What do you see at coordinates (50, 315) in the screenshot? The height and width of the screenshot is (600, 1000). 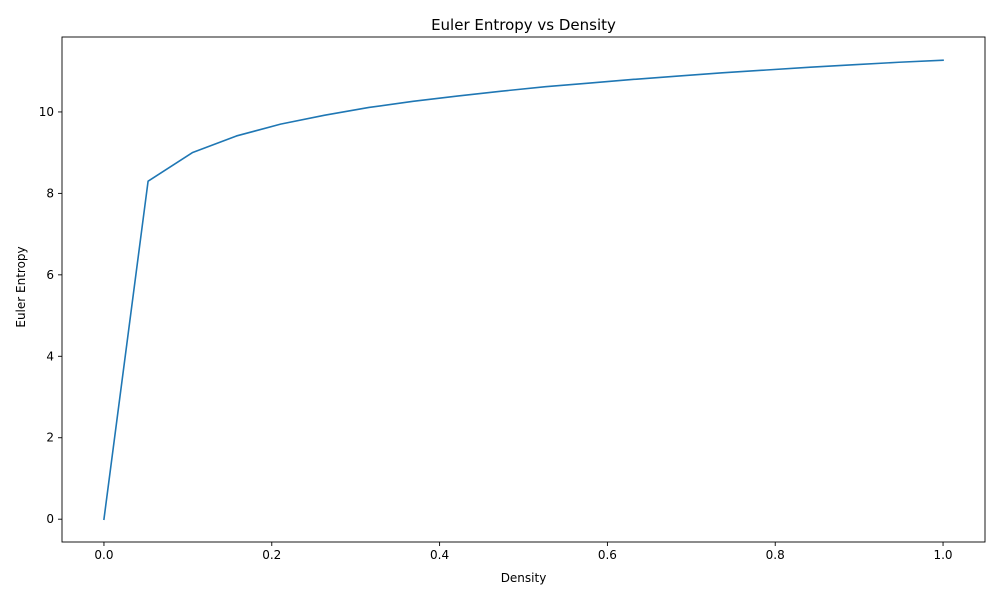 I see `y-axis-ticks: 0 2 4 6 8 10` at bounding box center [50, 315].